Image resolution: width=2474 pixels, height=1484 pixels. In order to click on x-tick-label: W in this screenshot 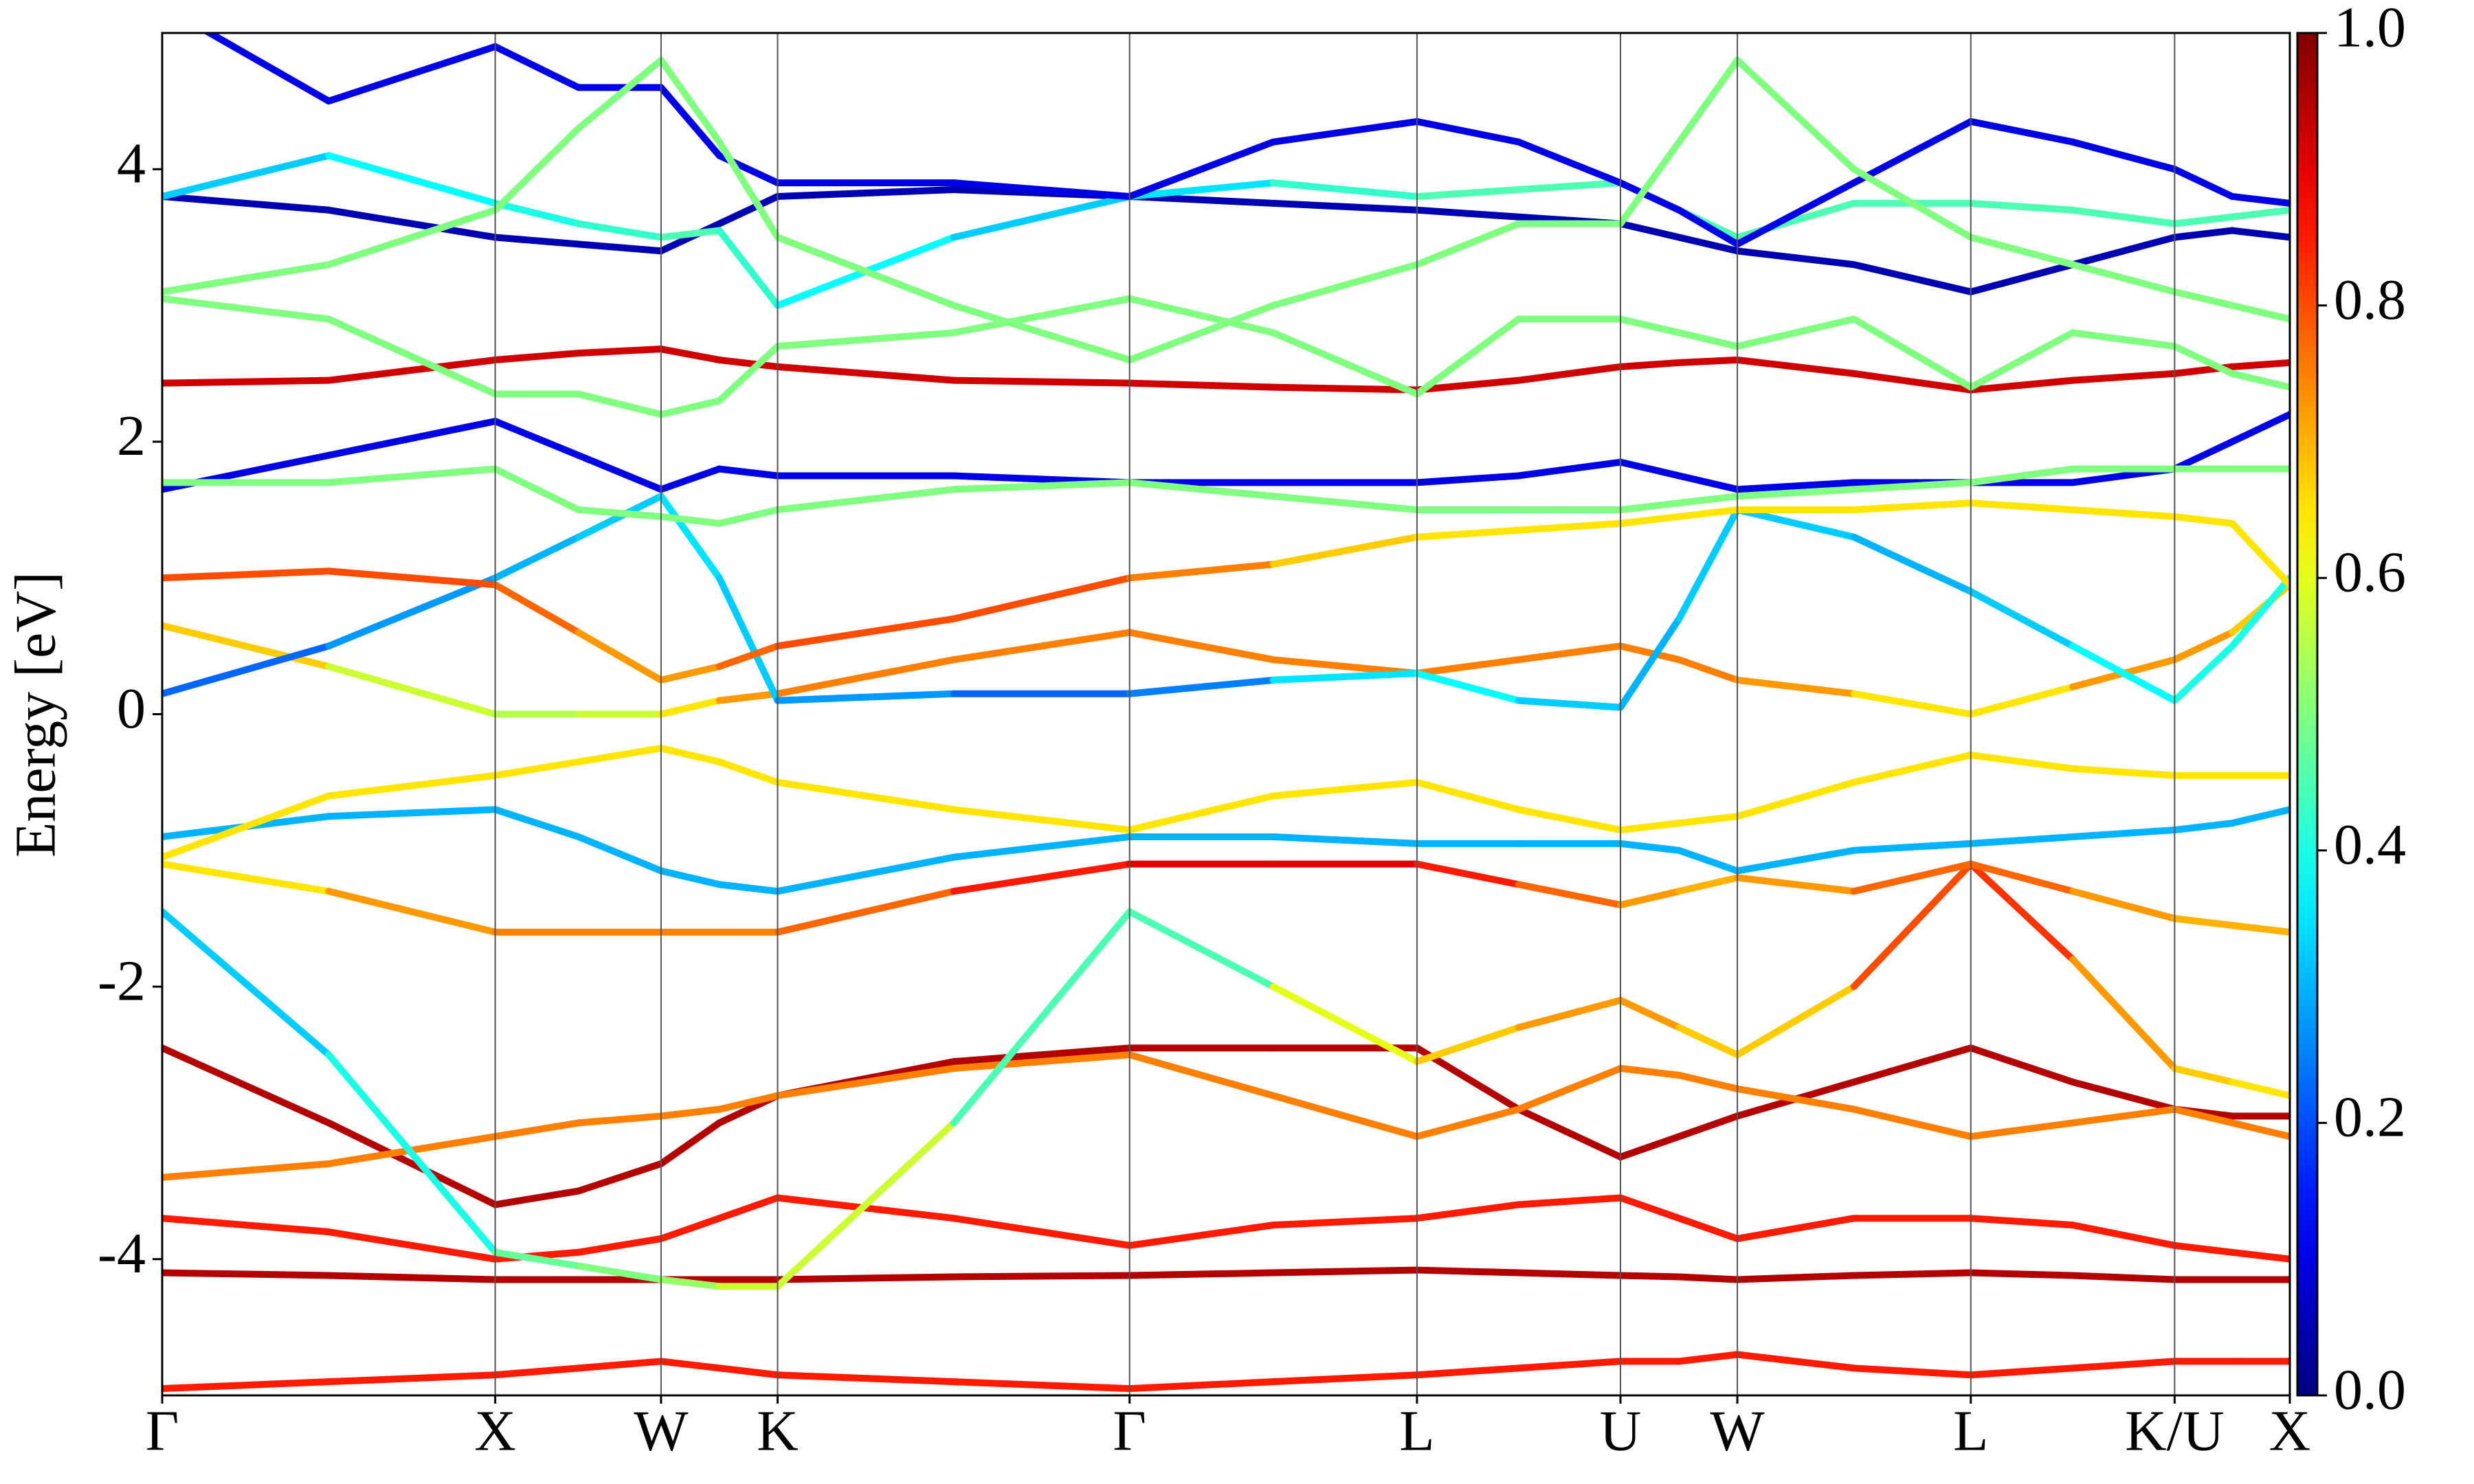, I will do `click(1737, 1431)`.